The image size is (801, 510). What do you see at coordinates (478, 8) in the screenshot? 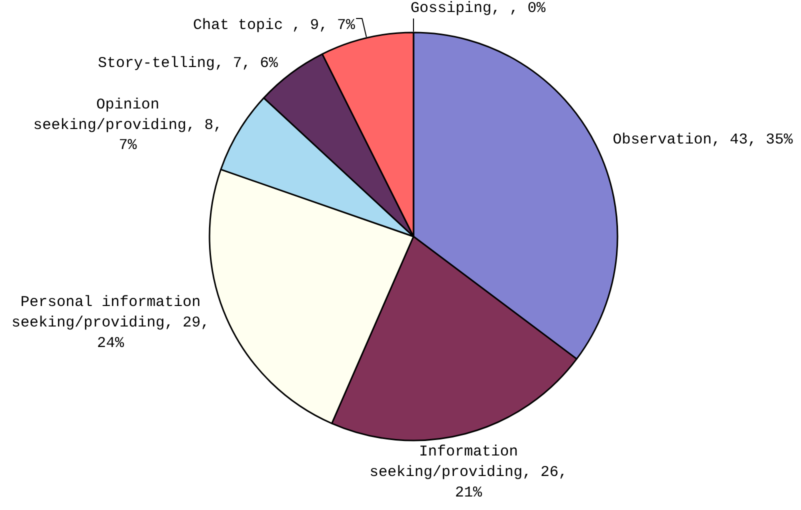
I see `category-label: Gossiping, , 0%` at bounding box center [478, 8].